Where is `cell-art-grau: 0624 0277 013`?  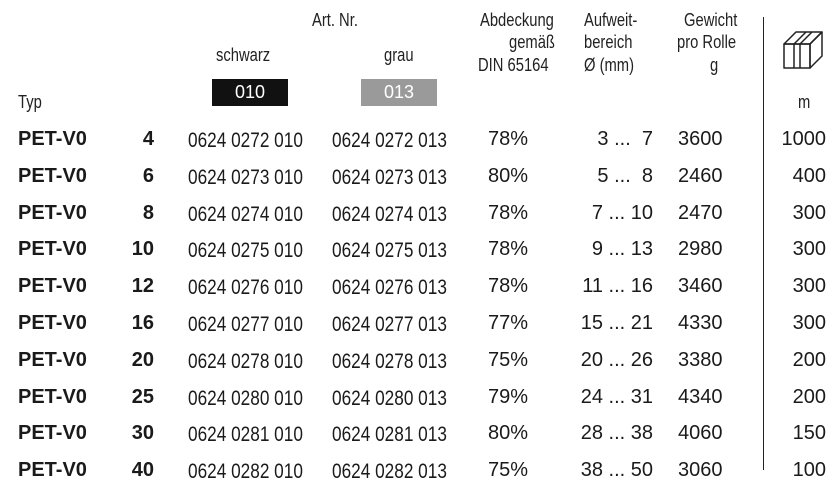
cell-art-grau: 0624 0277 013 is located at coordinates (389, 324).